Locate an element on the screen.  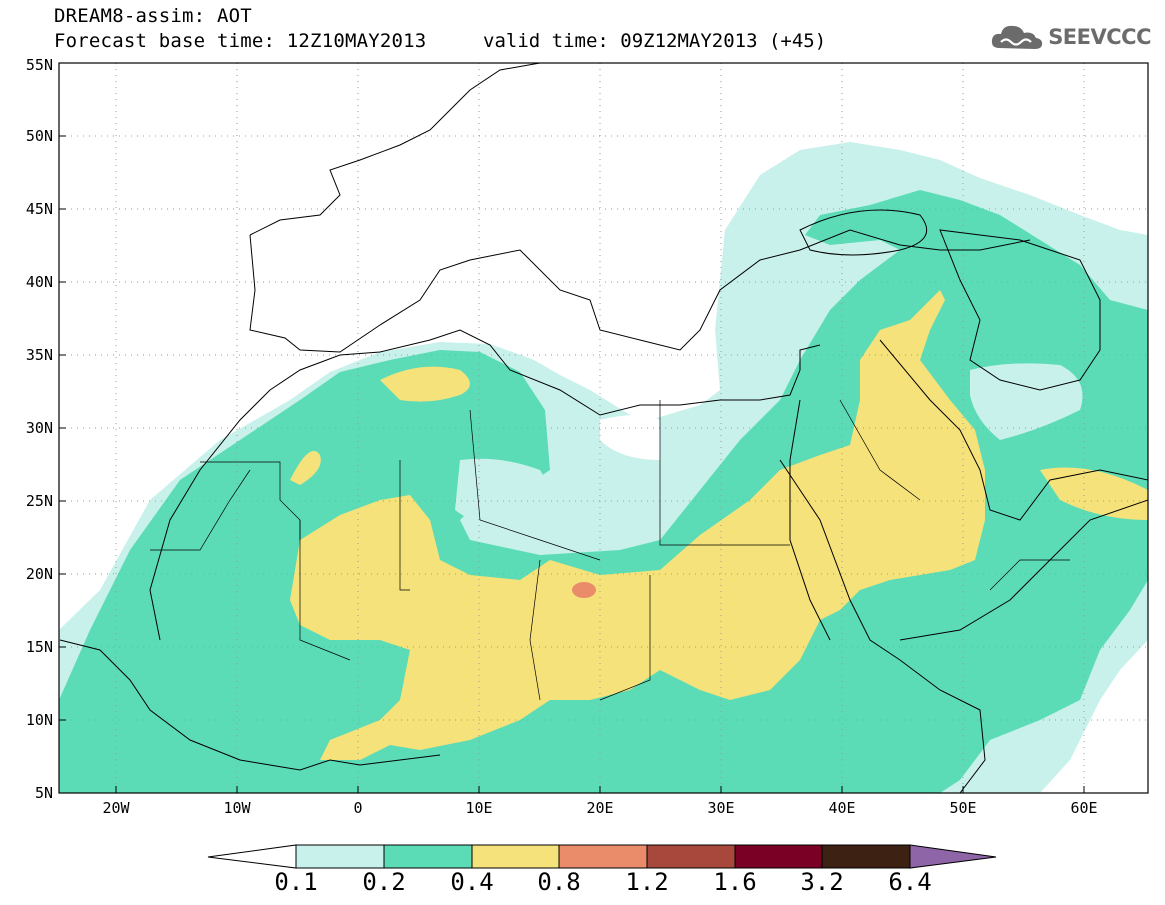
cloud-icon is located at coordinates (1017, 37).